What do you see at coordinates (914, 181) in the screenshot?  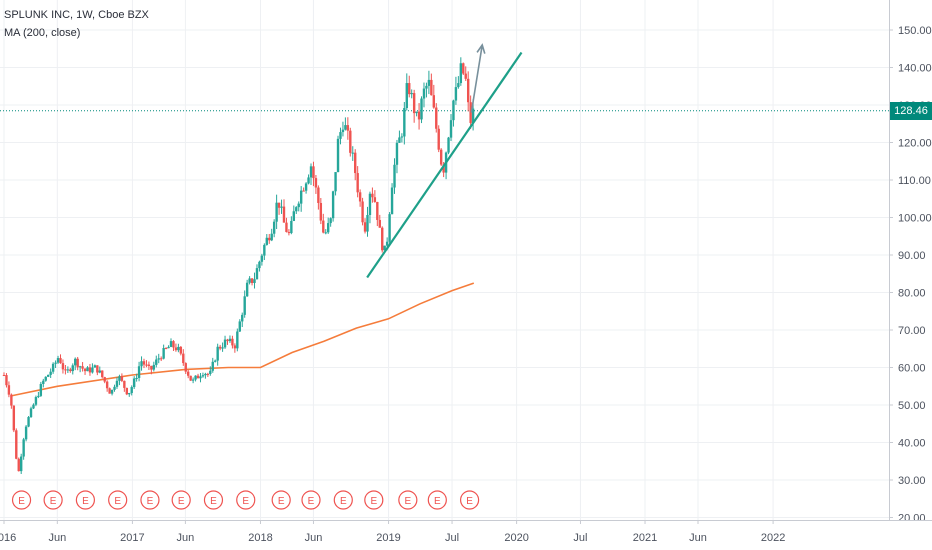 I see `y-tick-label: 110.00` at bounding box center [914, 181].